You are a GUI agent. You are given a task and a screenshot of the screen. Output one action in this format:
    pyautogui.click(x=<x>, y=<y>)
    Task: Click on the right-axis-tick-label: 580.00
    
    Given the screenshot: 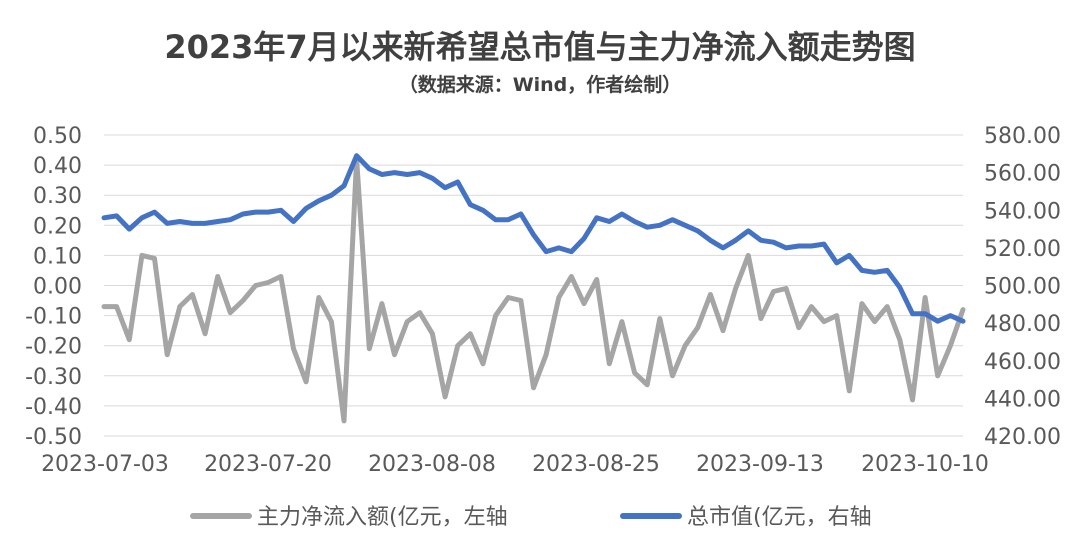 What is the action you would take?
    pyautogui.click(x=1022, y=136)
    